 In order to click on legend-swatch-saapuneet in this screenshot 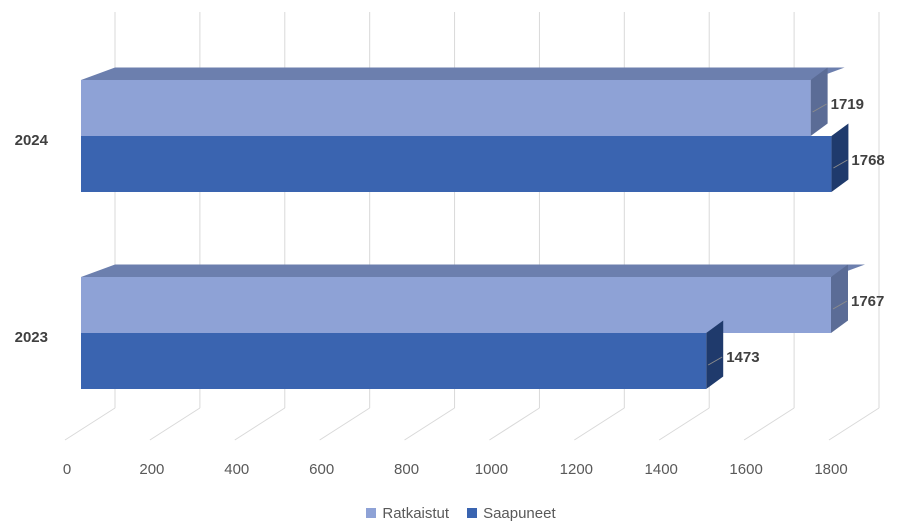, I will do `click(472, 513)`.